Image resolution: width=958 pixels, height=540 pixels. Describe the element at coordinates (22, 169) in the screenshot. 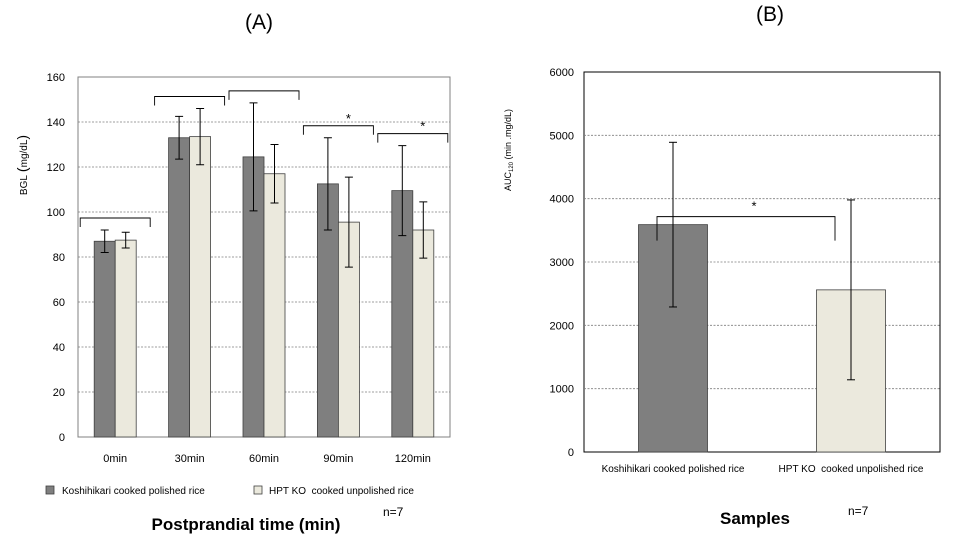

I see `y-axis-title-a-open: (` at that location.